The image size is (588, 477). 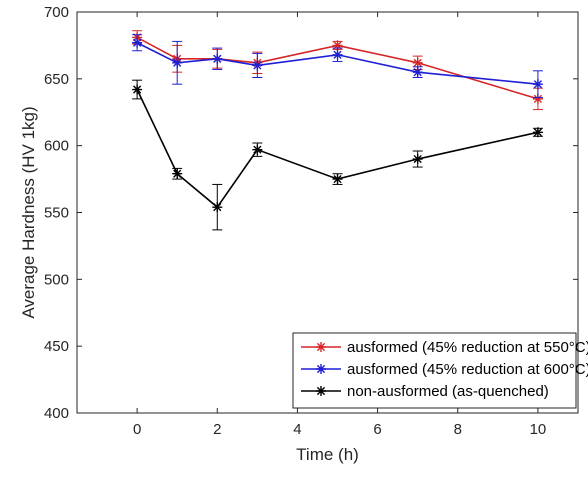 I want to click on legend-entry: ausformed (45% reduction at 550°C), so click(x=444, y=347).